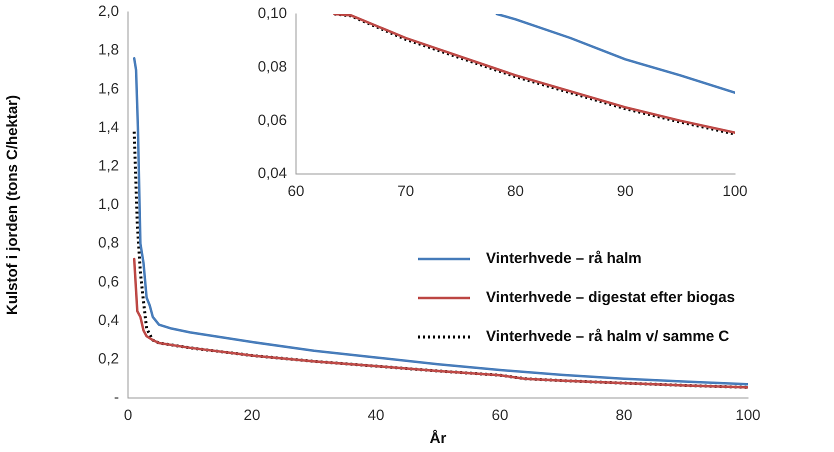 The image size is (834, 452). I want to click on y-tick-label: 0,4, so click(108, 320).